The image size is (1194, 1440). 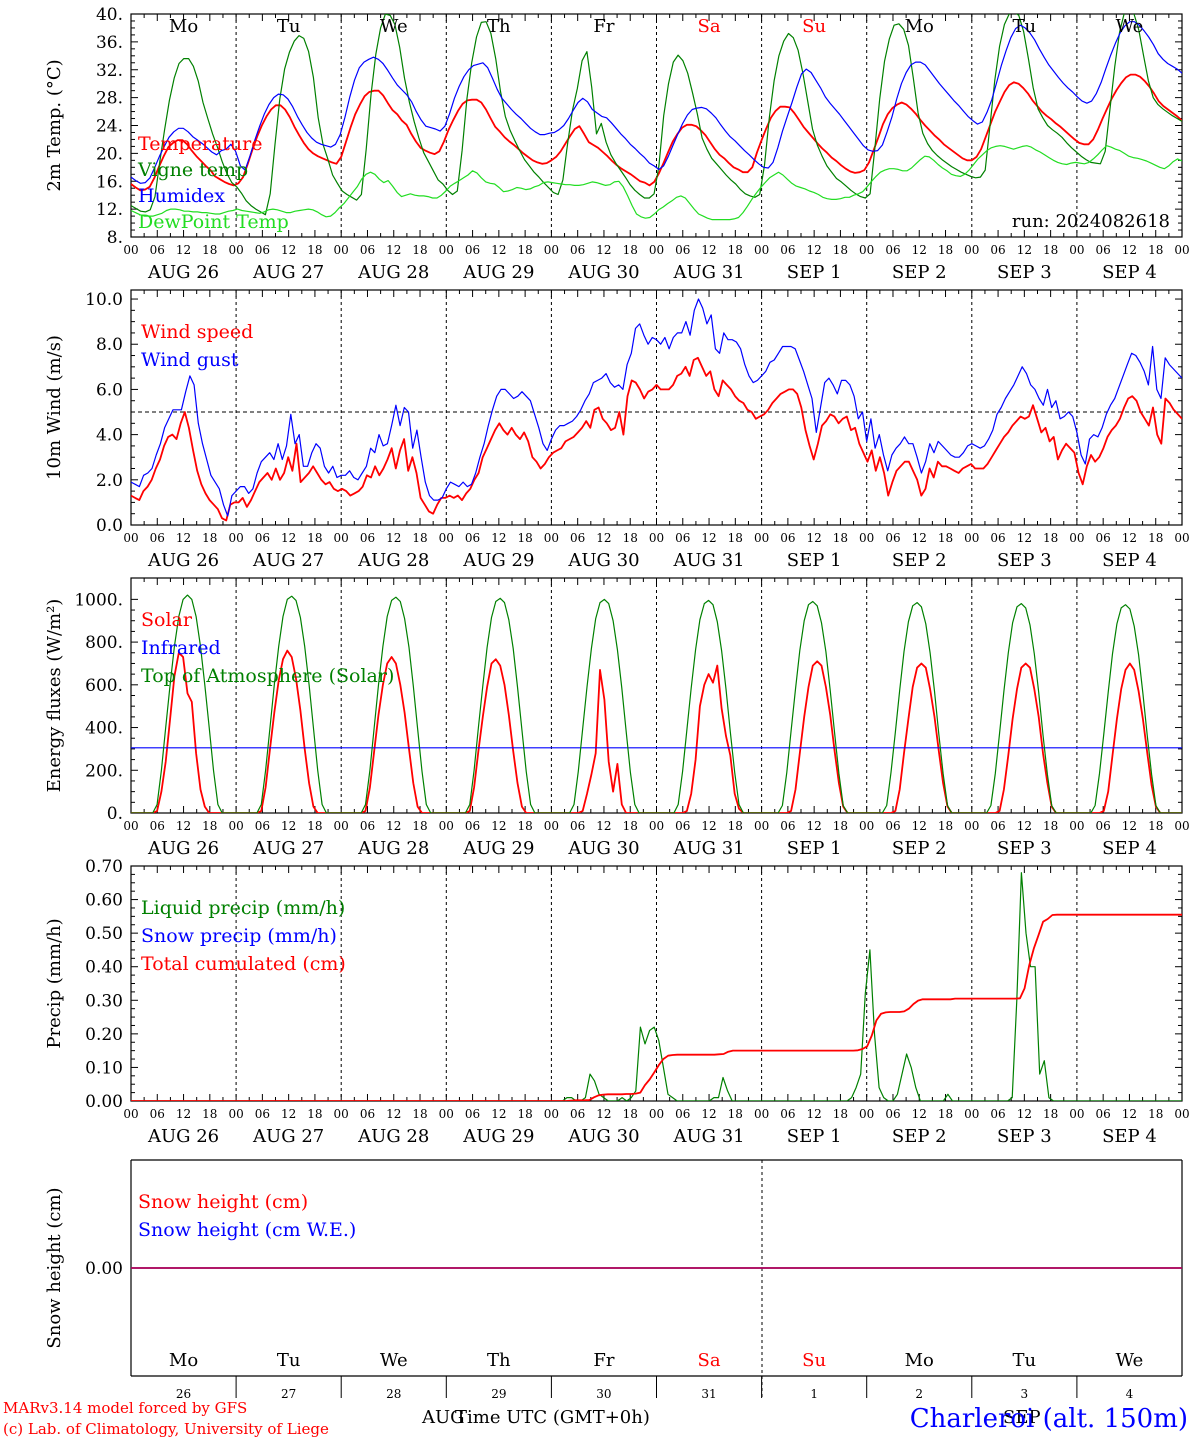 I want to click on date-number-label: 31, so click(x=708, y=1394).